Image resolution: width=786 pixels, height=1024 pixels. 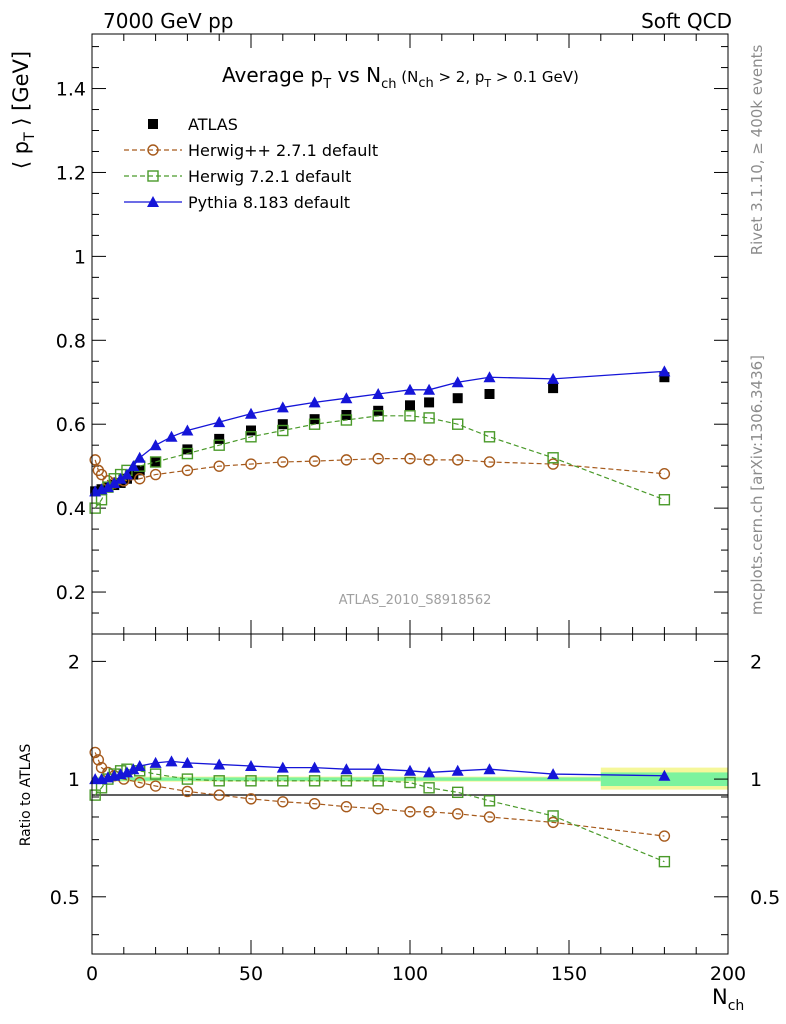 What do you see at coordinates (410, 974) in the screenshot?
I see `x-tick-label: 100` at bounding box center [410, 974].